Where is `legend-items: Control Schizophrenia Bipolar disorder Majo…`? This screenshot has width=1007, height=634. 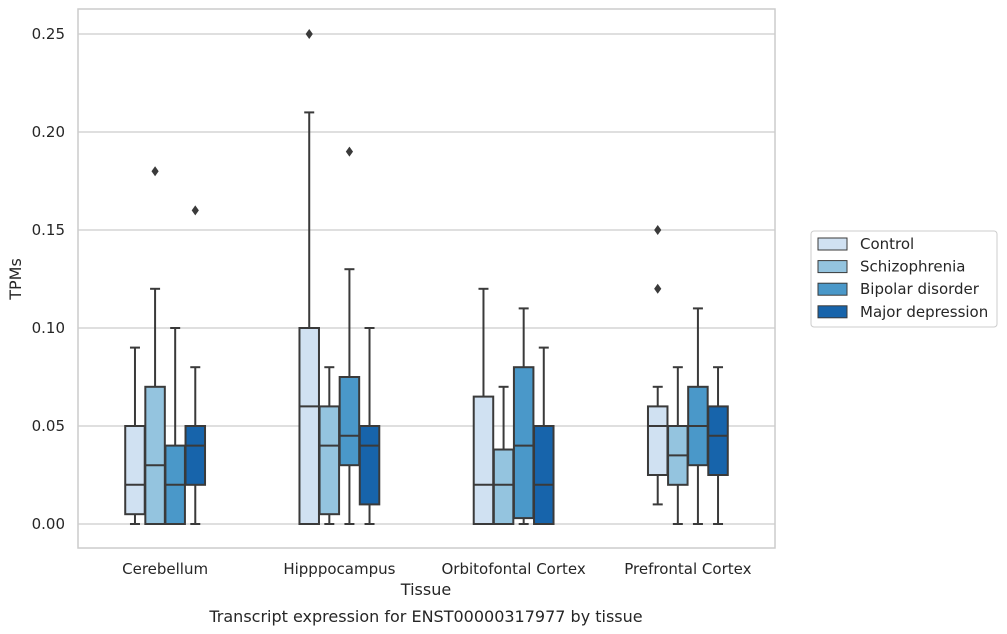
legend-items: Control Schizophrenia Bipolar disorder Majo… is located at coordinates (902, 278).